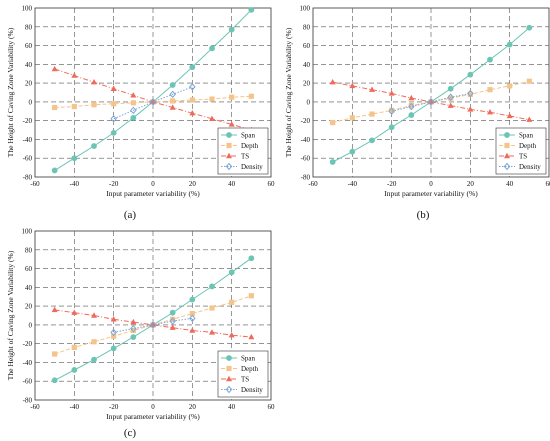 This screenshot has width=550, height=441. Describe the element at coordinates (526, 136) in the screenshot. I see `legend-label: Span` at that location.